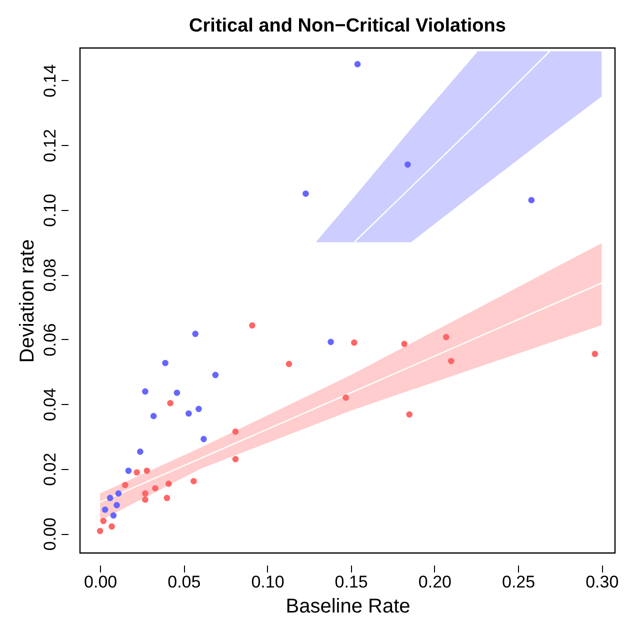 The width and height of the screenshot is (624, 627). What do you see at coordinates (347, 25) in the screenshot?
I see `chart-title: Critical and Non−Critical Violations` at bounding box center [347, 25].